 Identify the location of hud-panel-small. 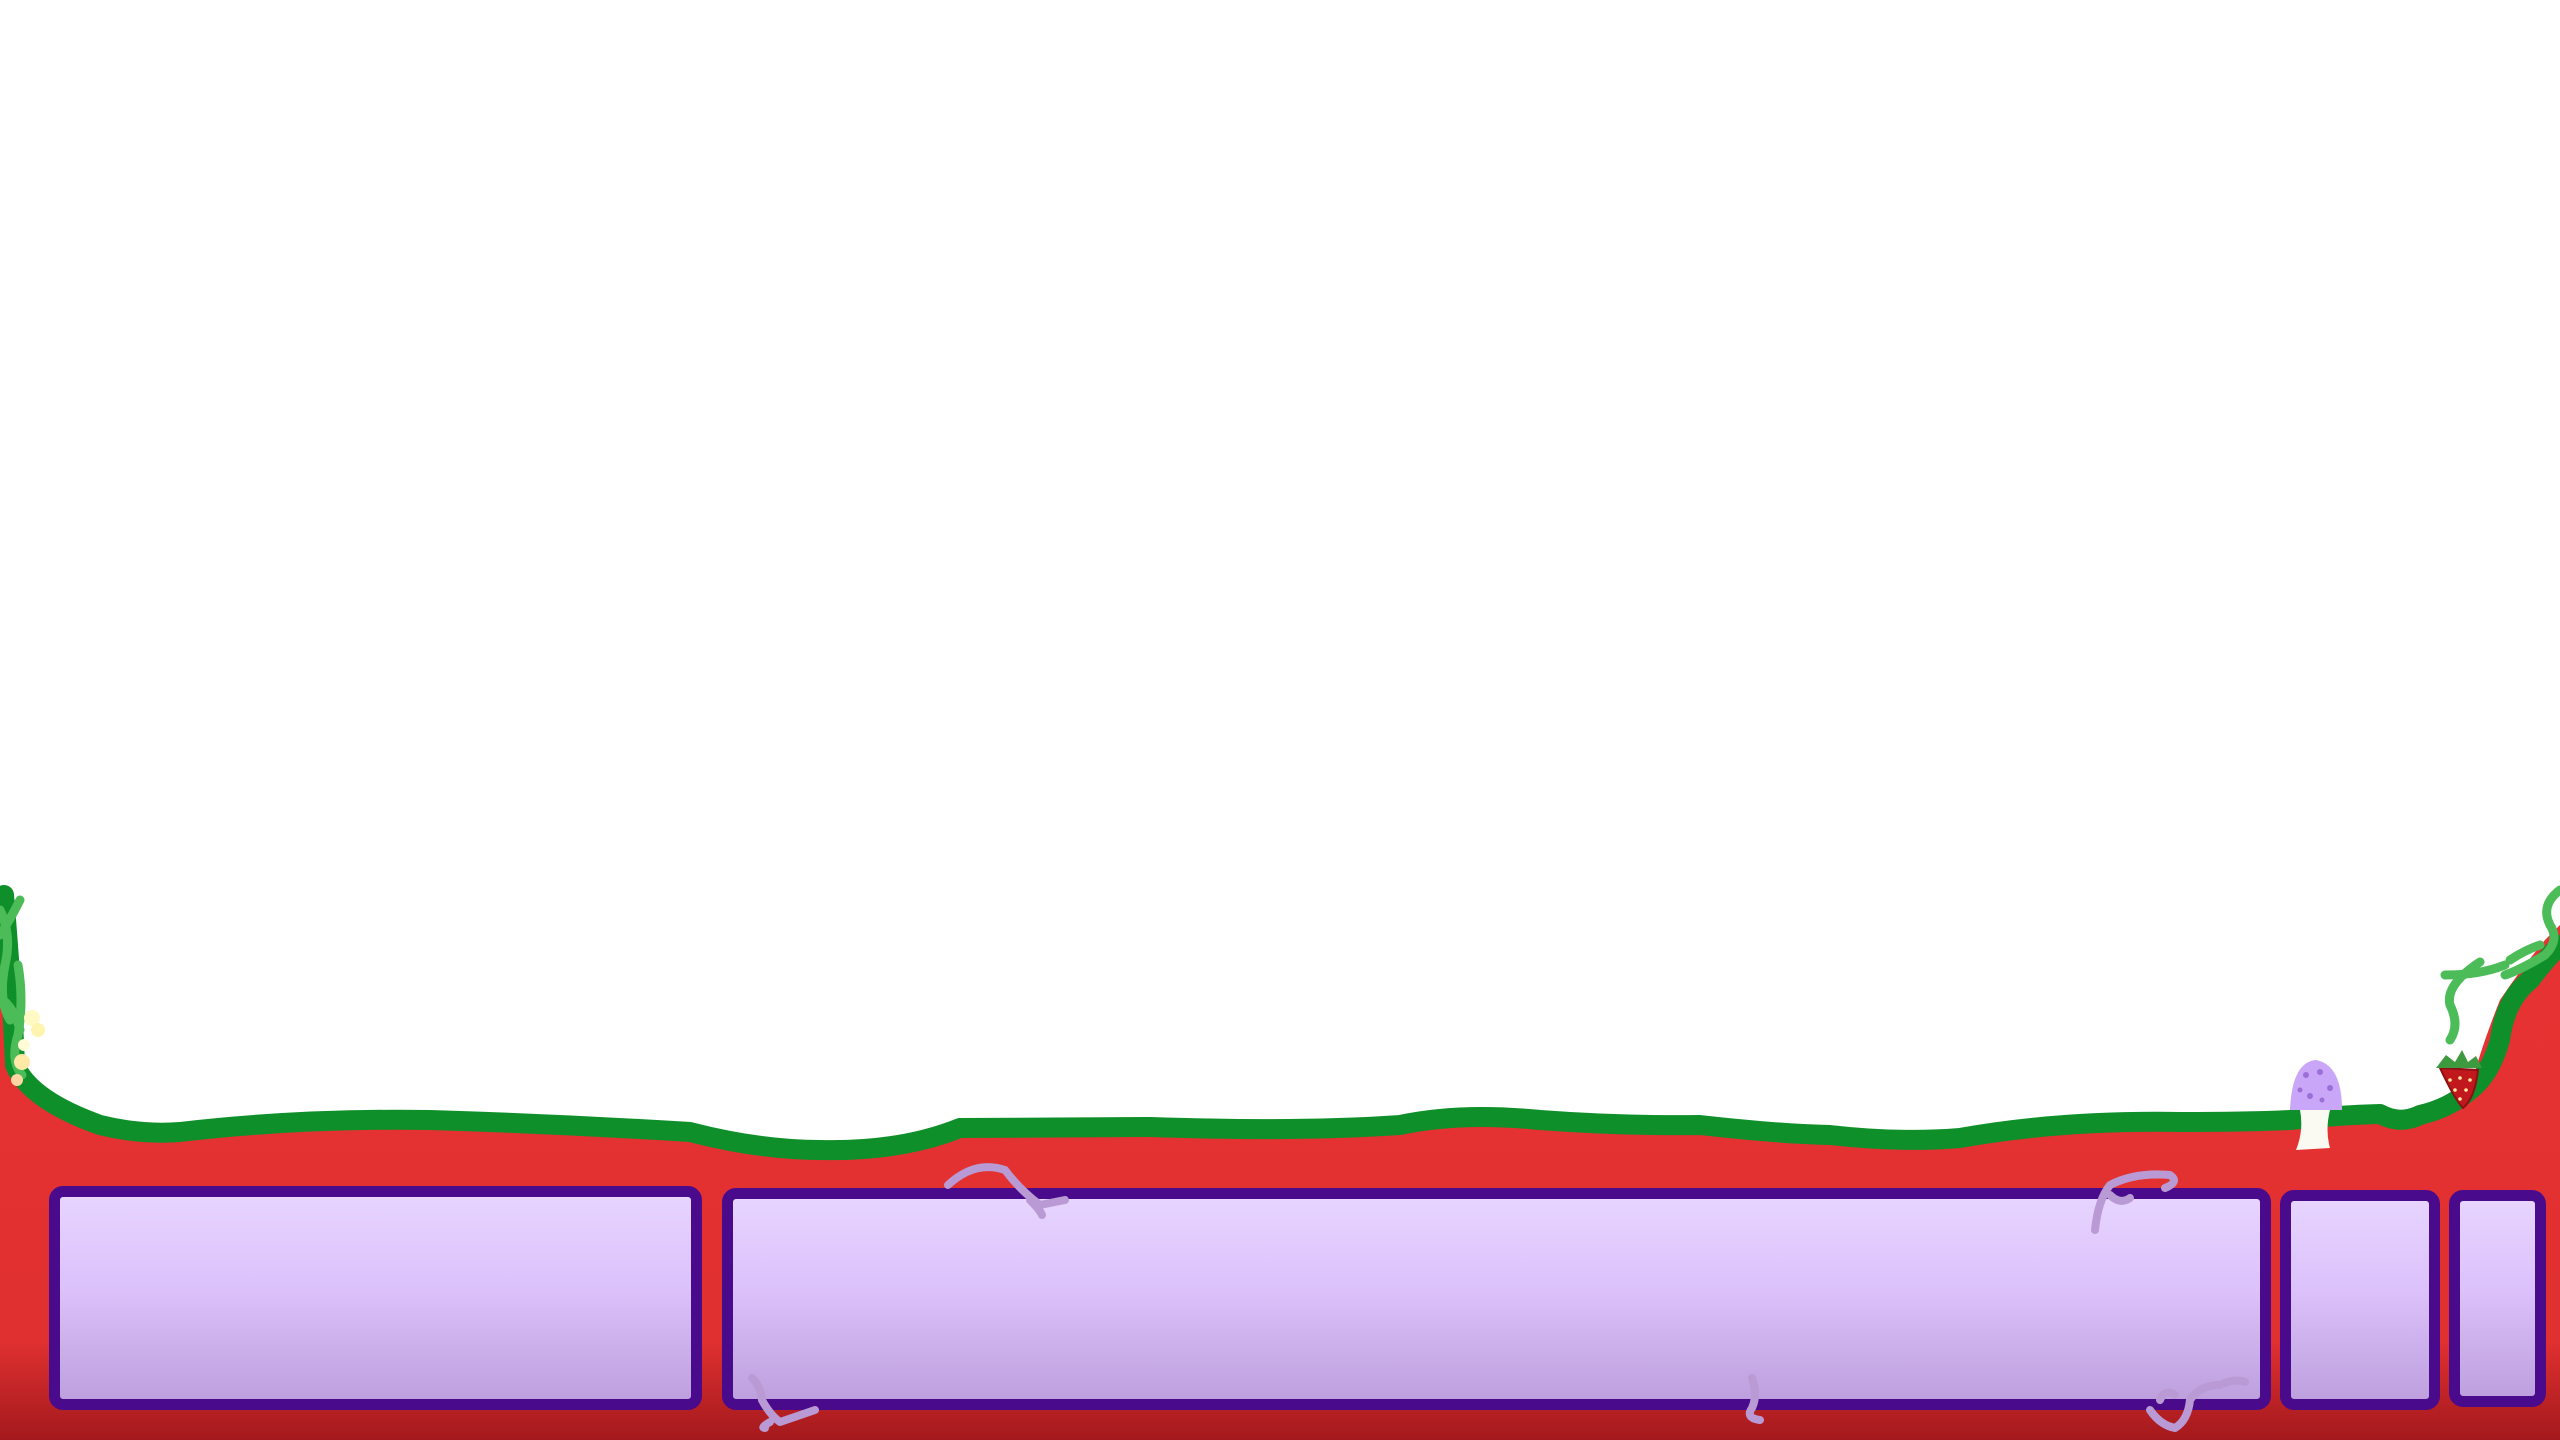
(2360, 1300).